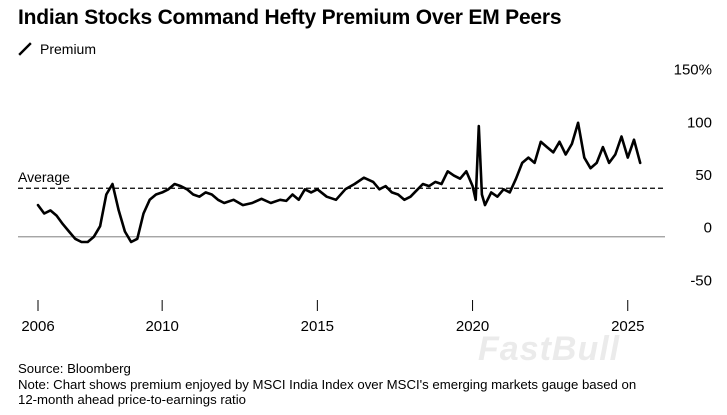 This screenshot has width=727, height=415. I want to click on x-tick-label: 2010, so click(161, 326).